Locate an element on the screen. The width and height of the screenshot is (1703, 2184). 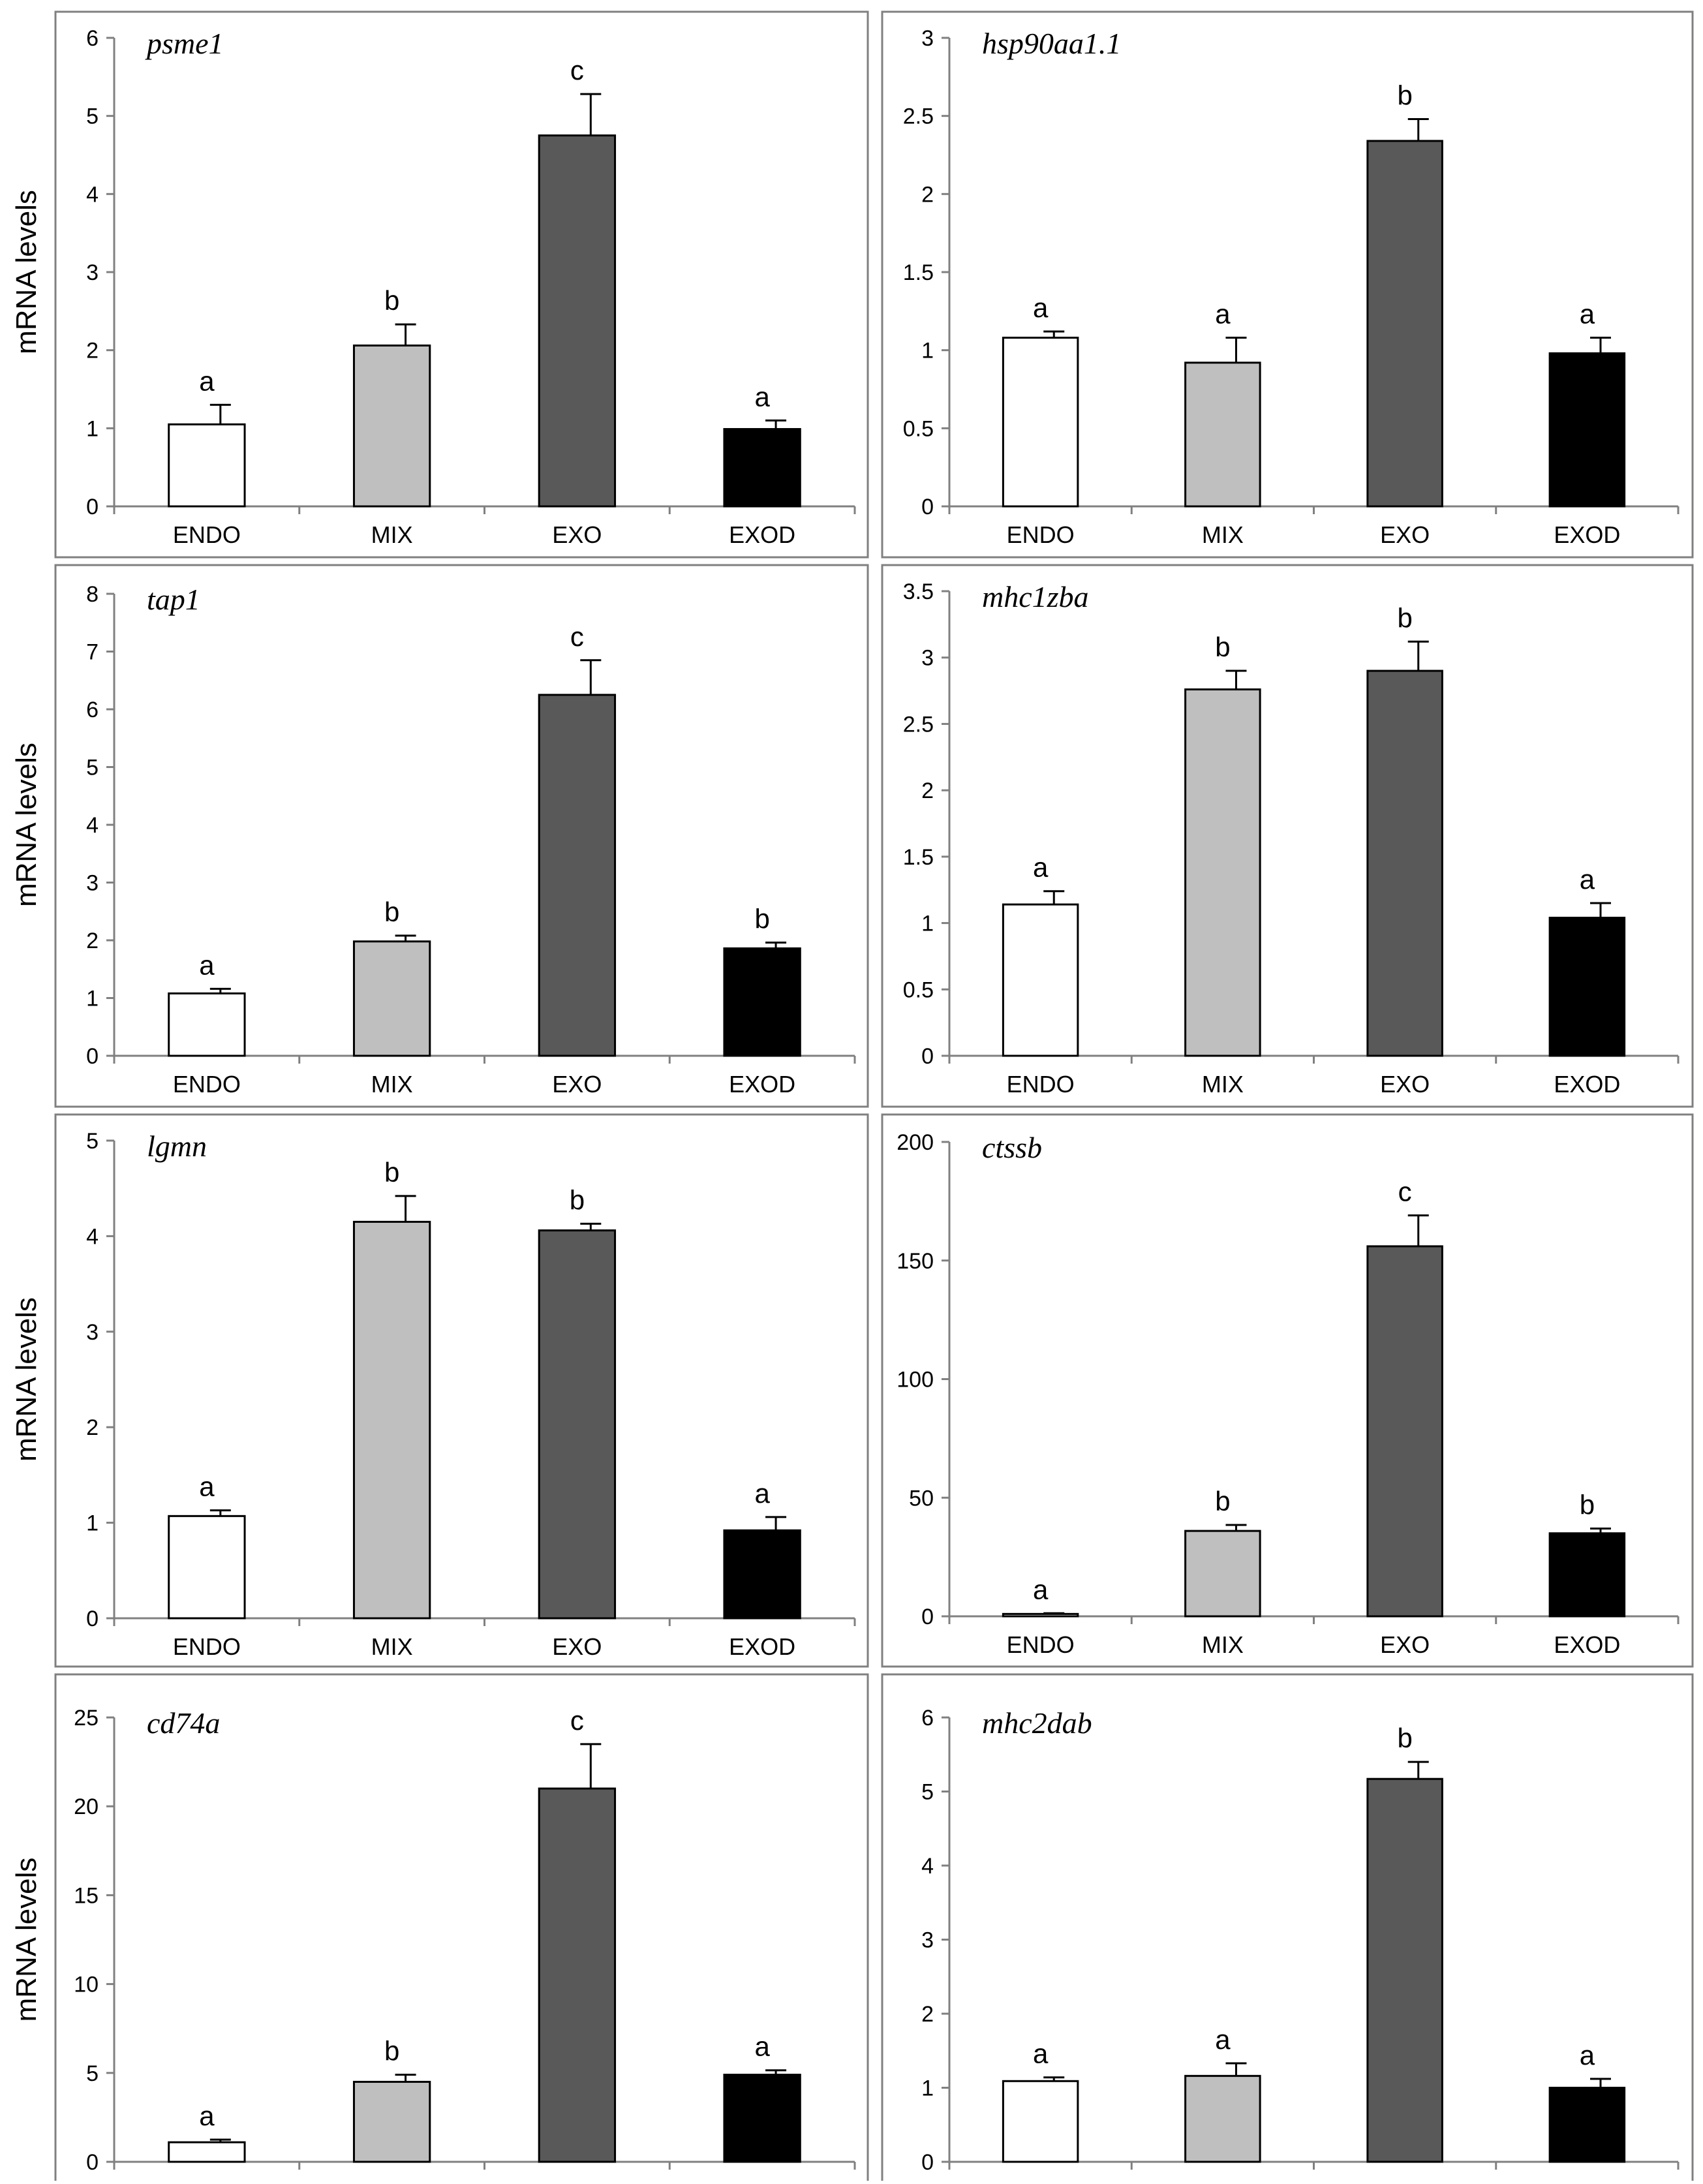
panel-title: hsp90aa1.1 is located at coordinates (1051, 43).